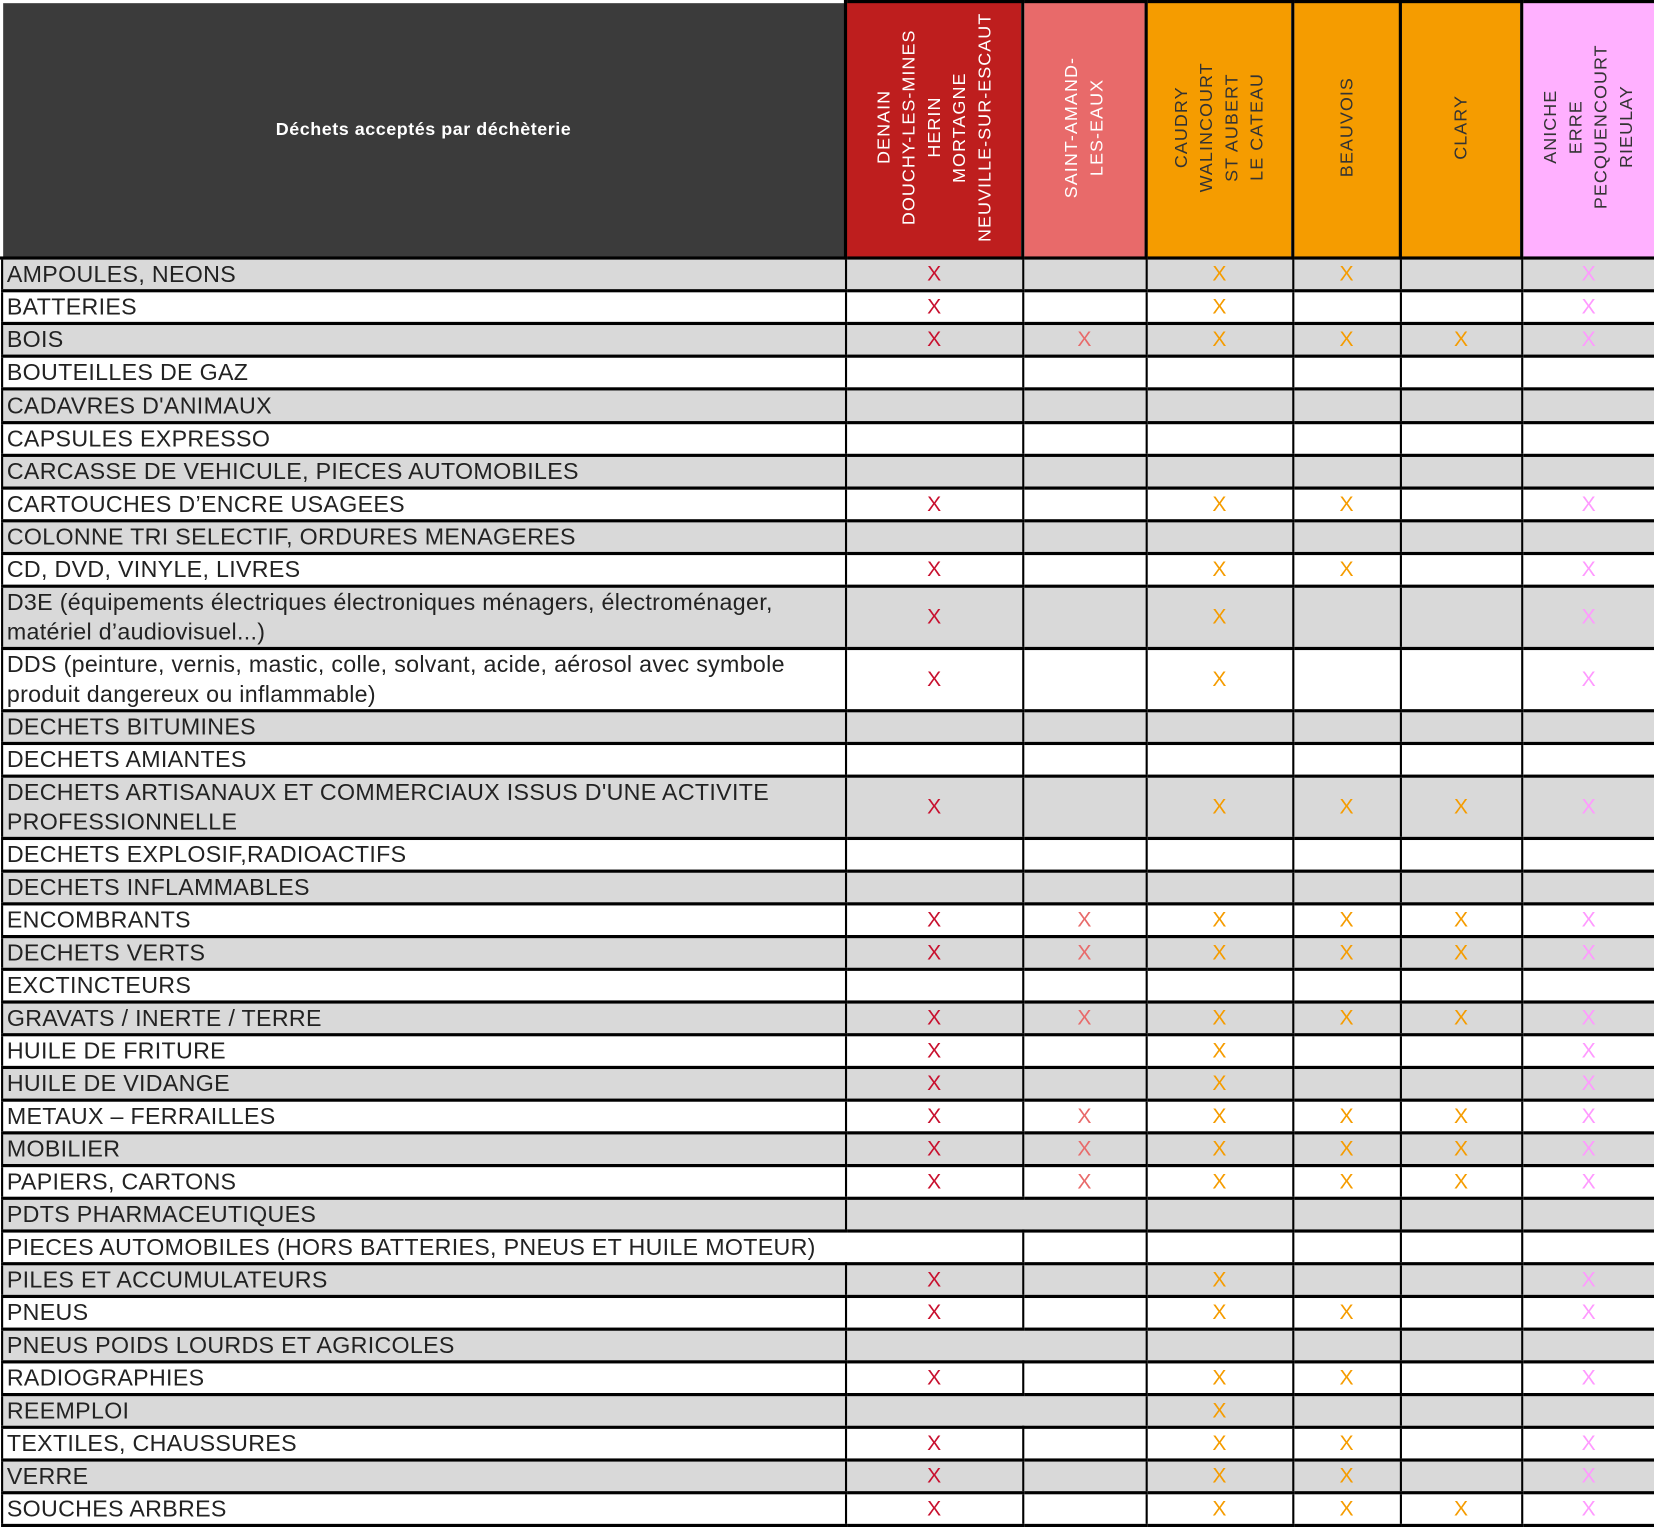 The width and height of the screenshot is (1654, 1527). Describe the element at coordinates (1588, 127) in the screenshot. I see `column-header-label: ANICHE ERRE PECQUENCOURT RIEULAY` at that location.